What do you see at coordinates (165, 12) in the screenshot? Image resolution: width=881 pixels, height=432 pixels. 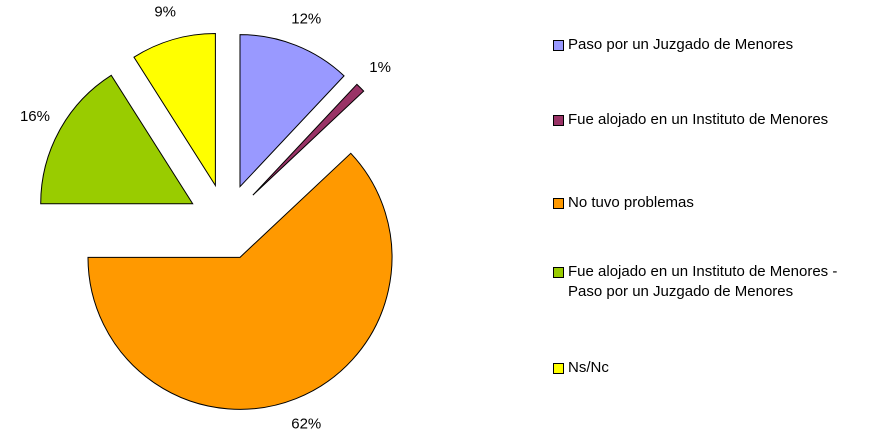 I see `slice-label: 9%` at bounding box center [165, 12].